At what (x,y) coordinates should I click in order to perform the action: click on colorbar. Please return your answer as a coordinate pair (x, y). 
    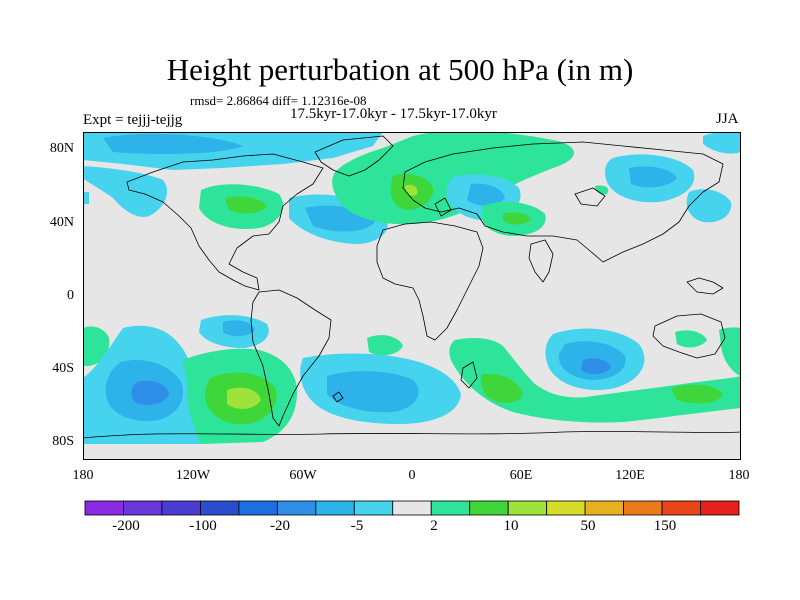
    Looking at the image, I should click on (412, 508).